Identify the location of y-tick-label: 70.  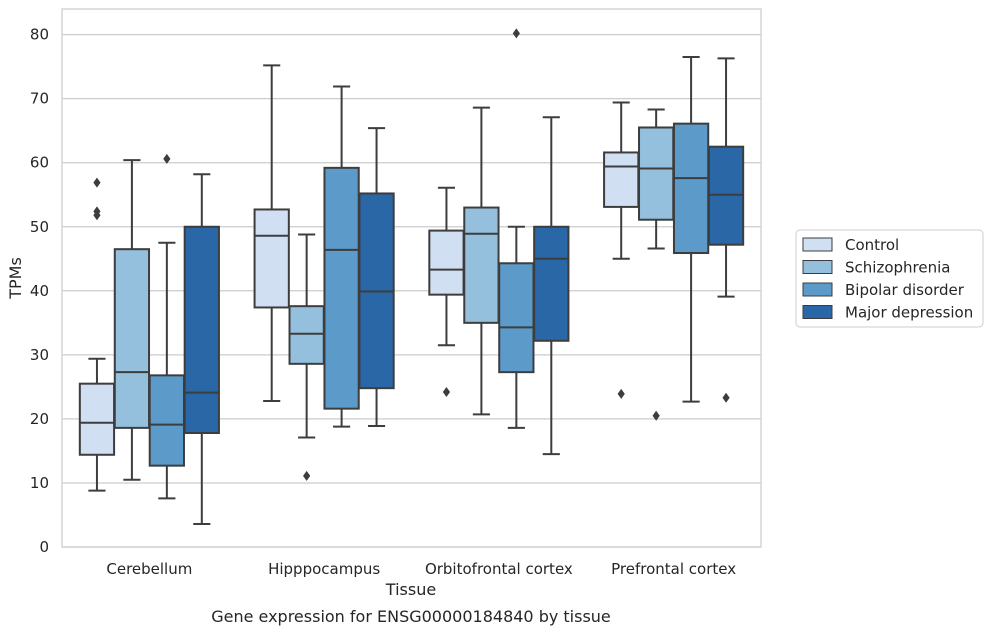
(39, 99).